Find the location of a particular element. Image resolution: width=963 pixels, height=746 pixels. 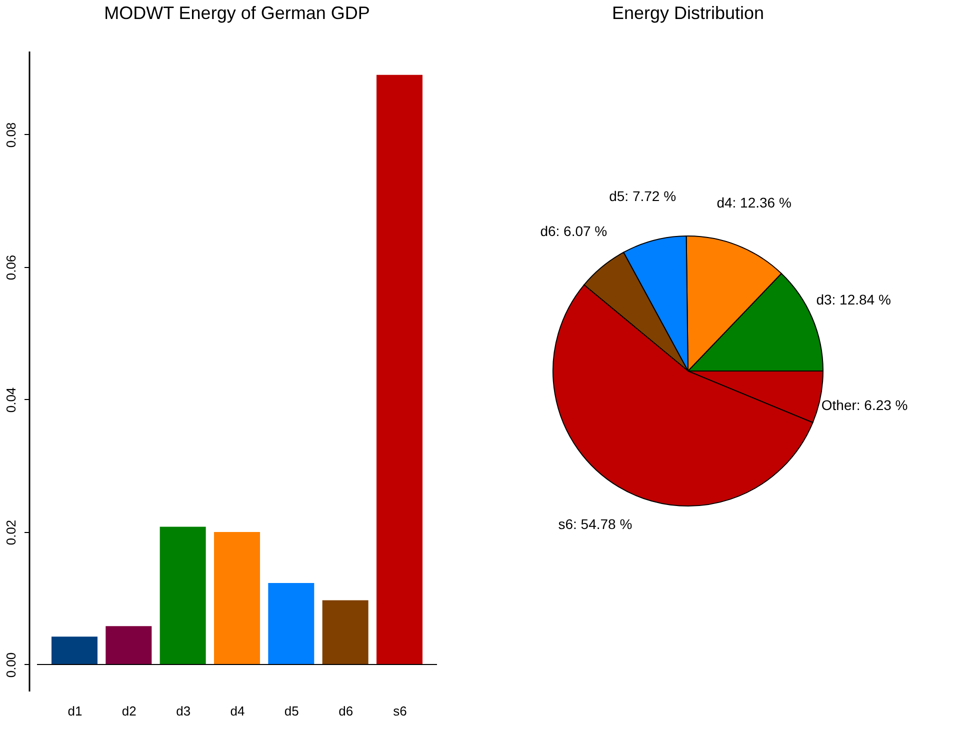

slice-label: d5: 7.72 % is located at coordinates (642, 196).